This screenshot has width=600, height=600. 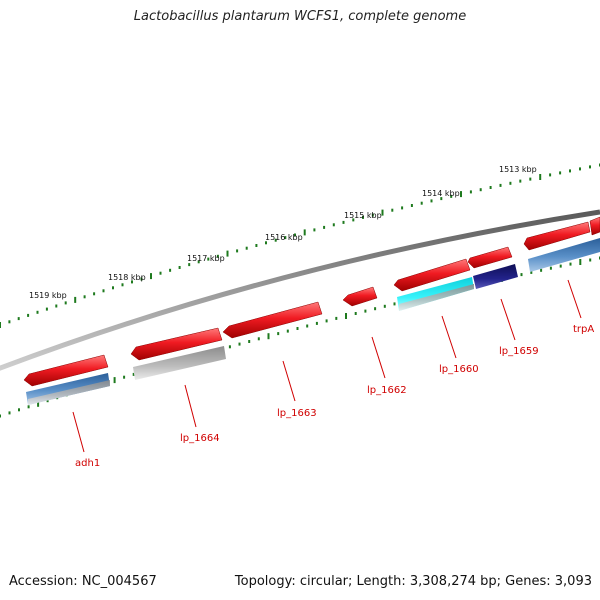 What do you see at coordinates (48, 295) in the screenshot?
I see `scale-label: 1519 kbp` at bounding box center [48, 295].